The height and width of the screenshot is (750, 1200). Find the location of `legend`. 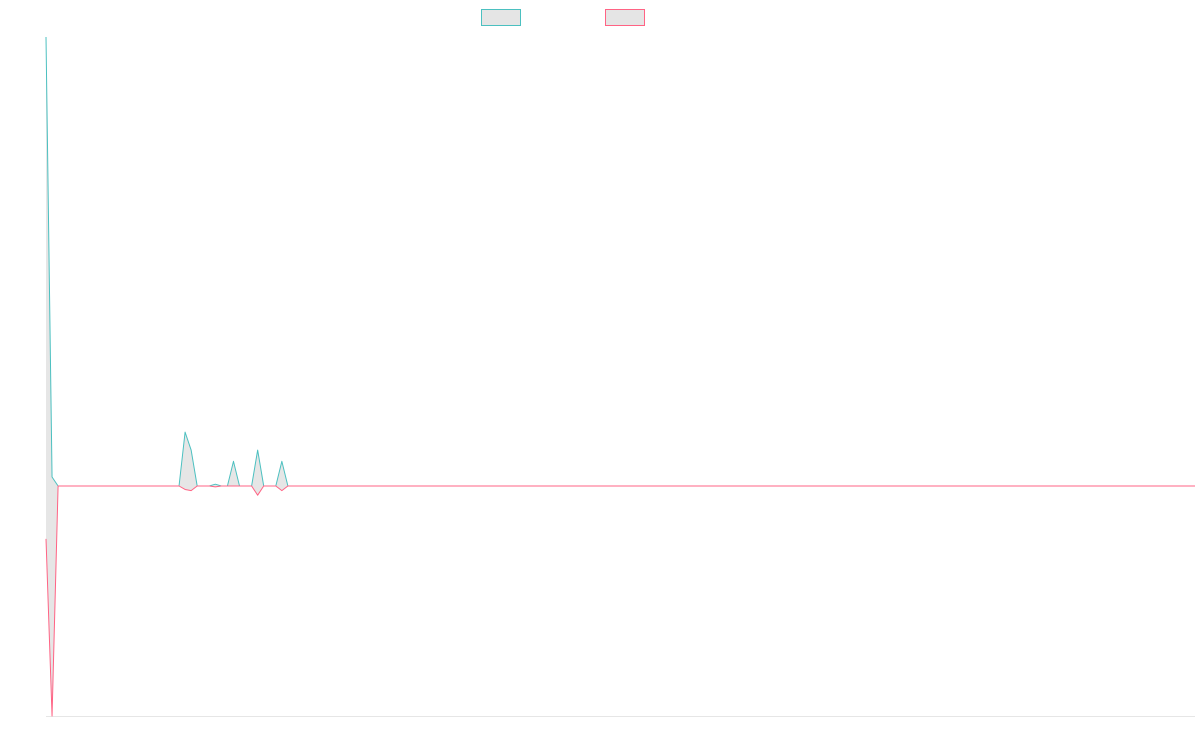

legend is located at coordinates (563, 17).